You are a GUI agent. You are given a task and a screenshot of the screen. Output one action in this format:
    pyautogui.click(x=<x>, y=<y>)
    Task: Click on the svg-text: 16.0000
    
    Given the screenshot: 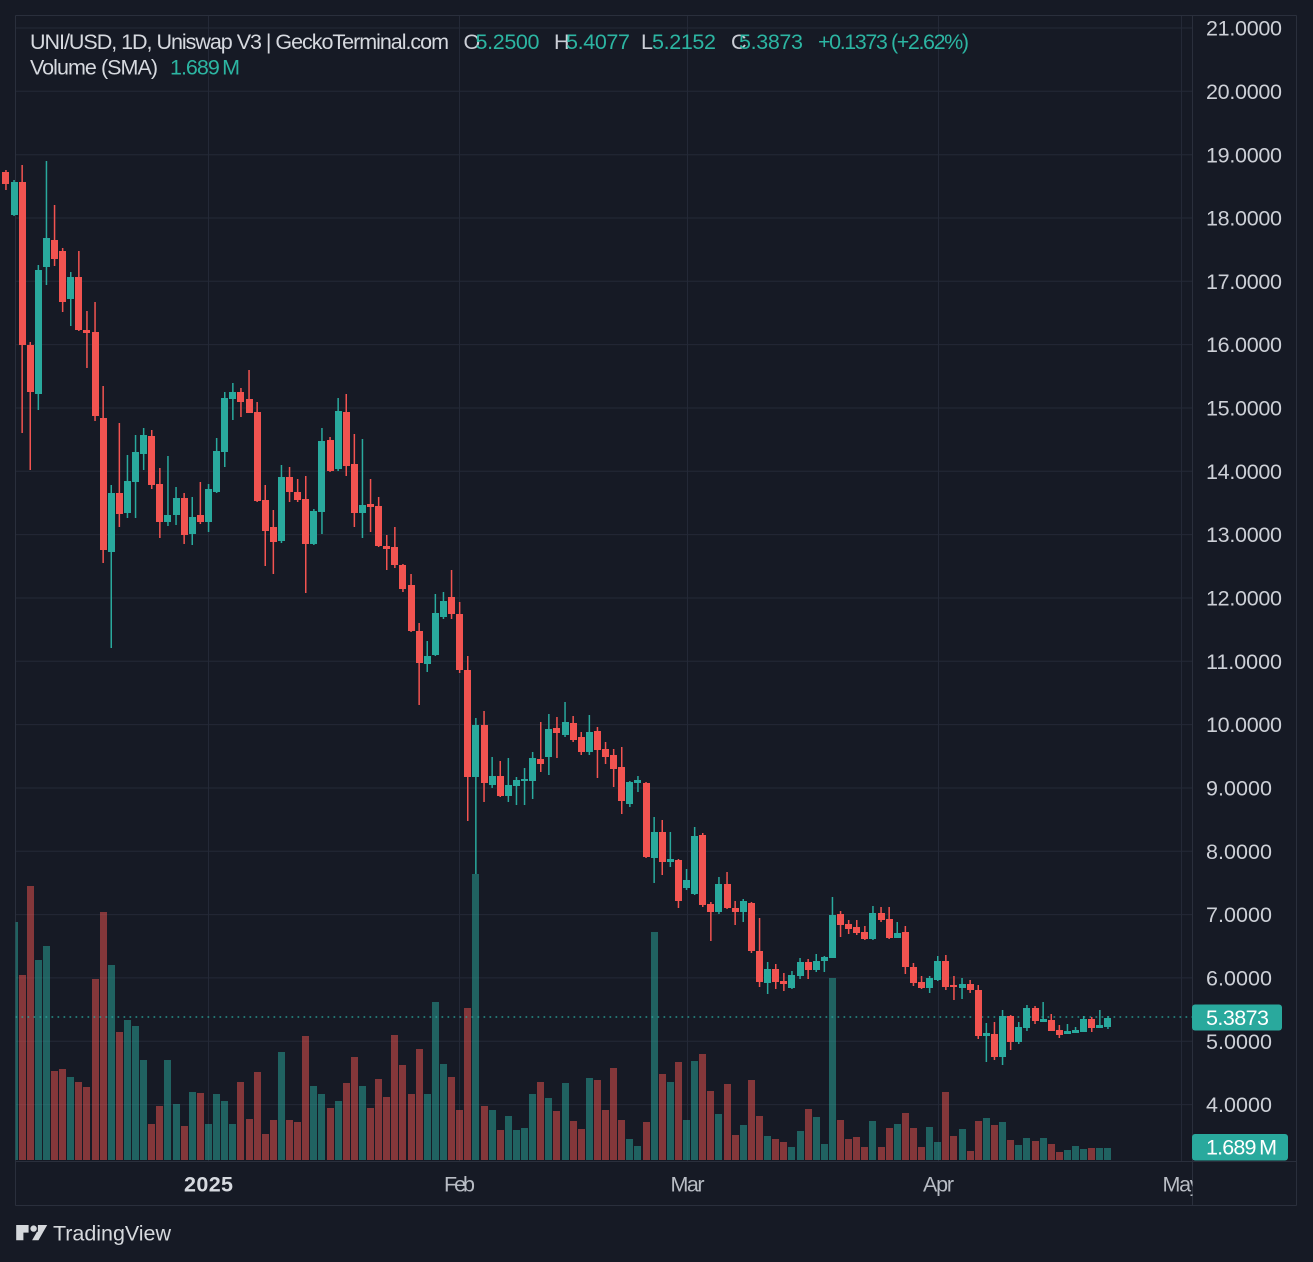 What is the action you would take?
    pyautogui.click(x=1244, y=345)
    